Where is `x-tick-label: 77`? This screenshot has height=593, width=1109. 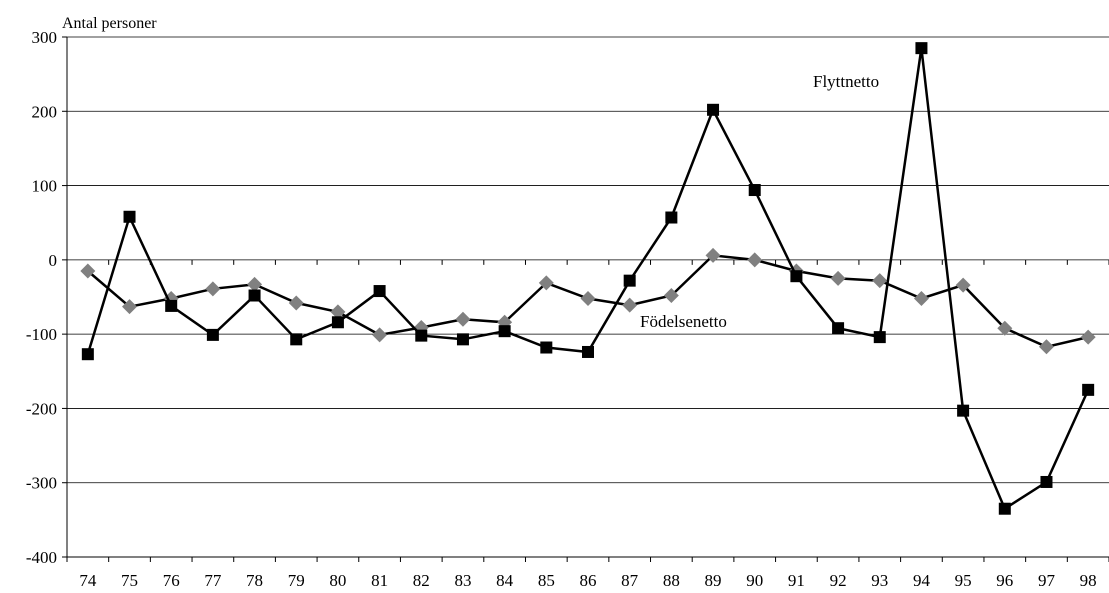 x-tick-label: 77 is located at coordinates (213, 580).